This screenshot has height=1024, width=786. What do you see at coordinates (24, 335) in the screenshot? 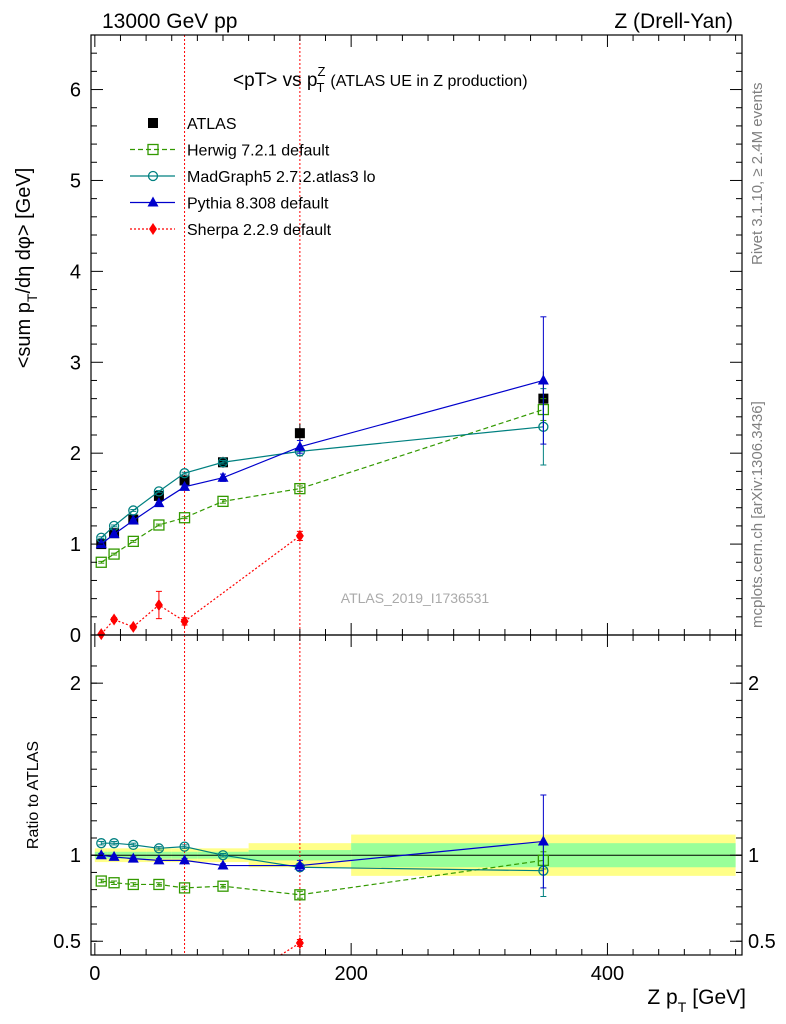
I see `main-ylabel-text: <sum p` at bounding box center [24, 335].